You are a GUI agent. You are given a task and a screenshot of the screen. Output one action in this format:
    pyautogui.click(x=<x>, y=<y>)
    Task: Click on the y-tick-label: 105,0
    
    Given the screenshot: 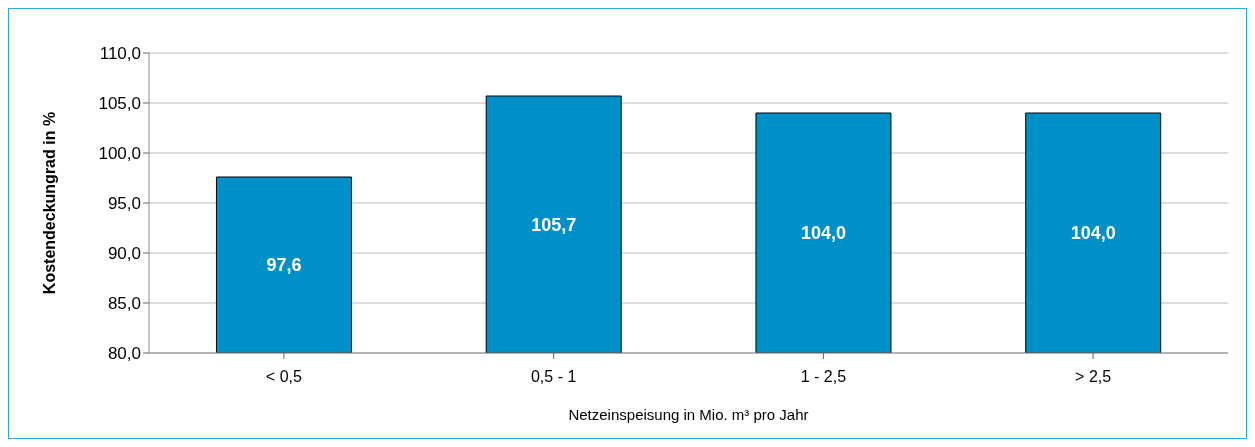 What is the action you would take?
    pyautogui.click(x=119, y=104)
    